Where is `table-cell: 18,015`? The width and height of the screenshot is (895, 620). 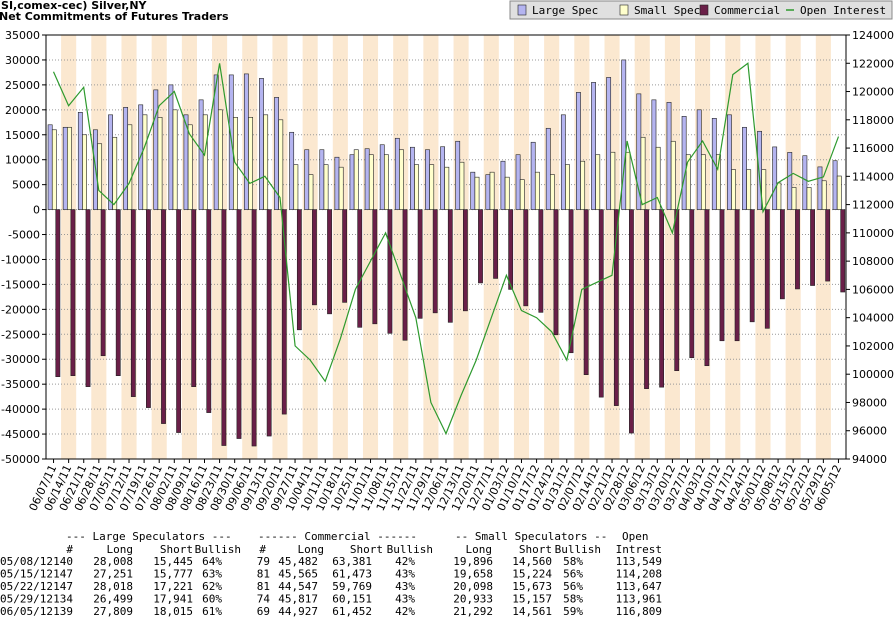
table-cell: 18,015 is located at coordinates (173, 611).